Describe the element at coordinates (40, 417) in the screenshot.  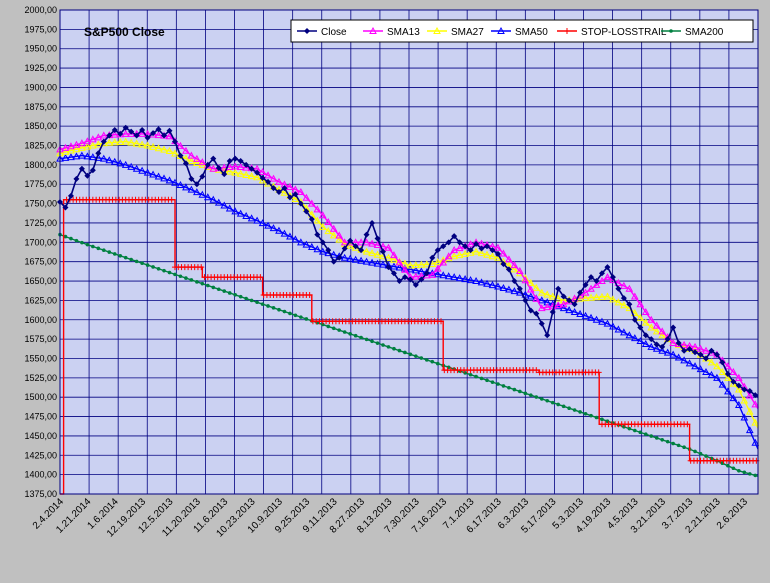
I see `y-tick-label: 1475,00` at that location.